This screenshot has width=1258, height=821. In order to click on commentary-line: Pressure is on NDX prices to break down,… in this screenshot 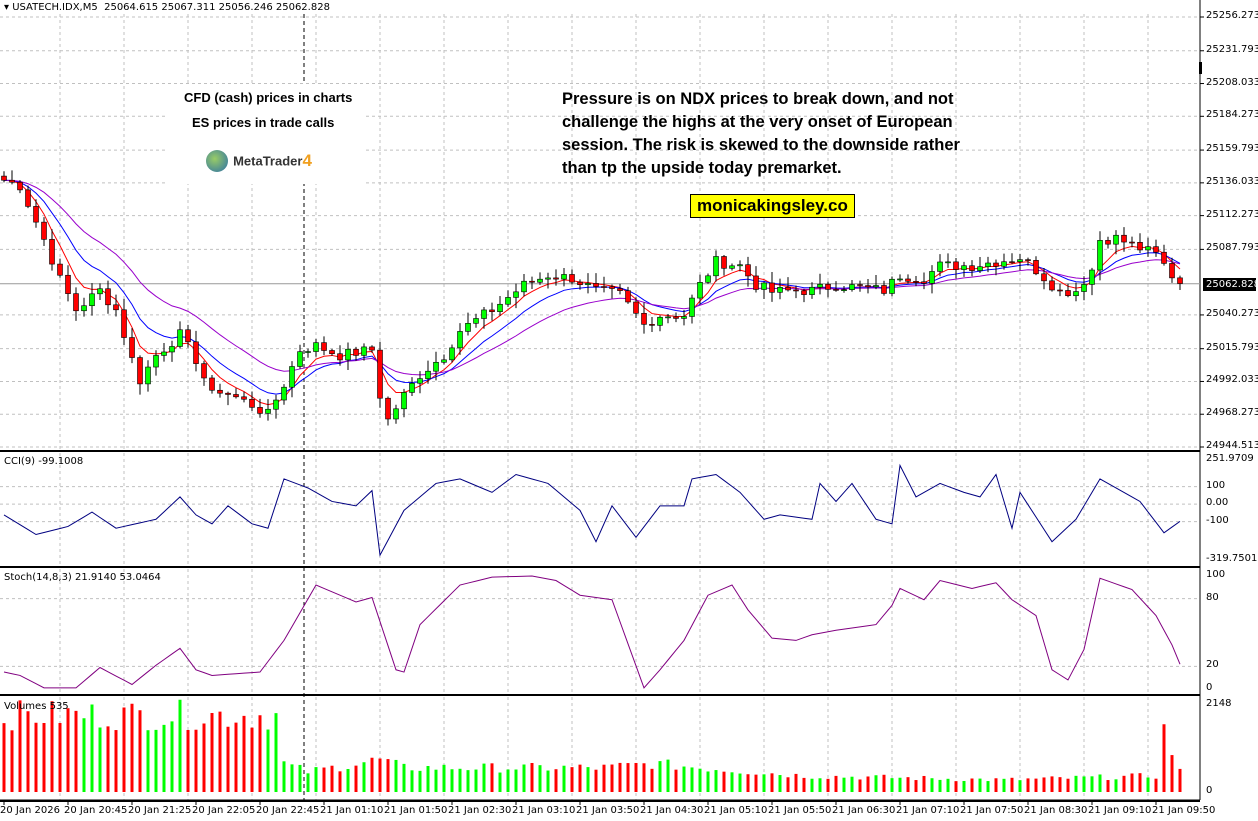, I will do `click(758, 99)`.